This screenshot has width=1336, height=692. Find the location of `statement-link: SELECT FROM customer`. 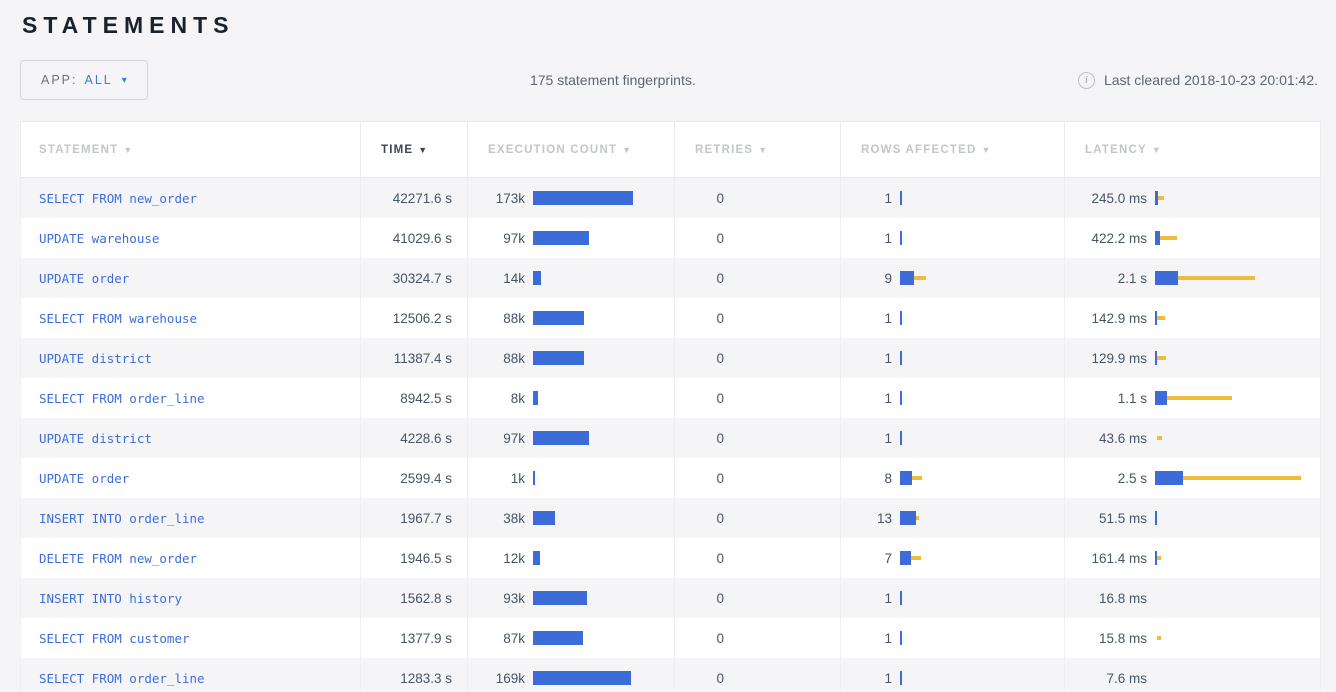

statement-link: SELECT FROM customer is located at coordinates (114, 638).